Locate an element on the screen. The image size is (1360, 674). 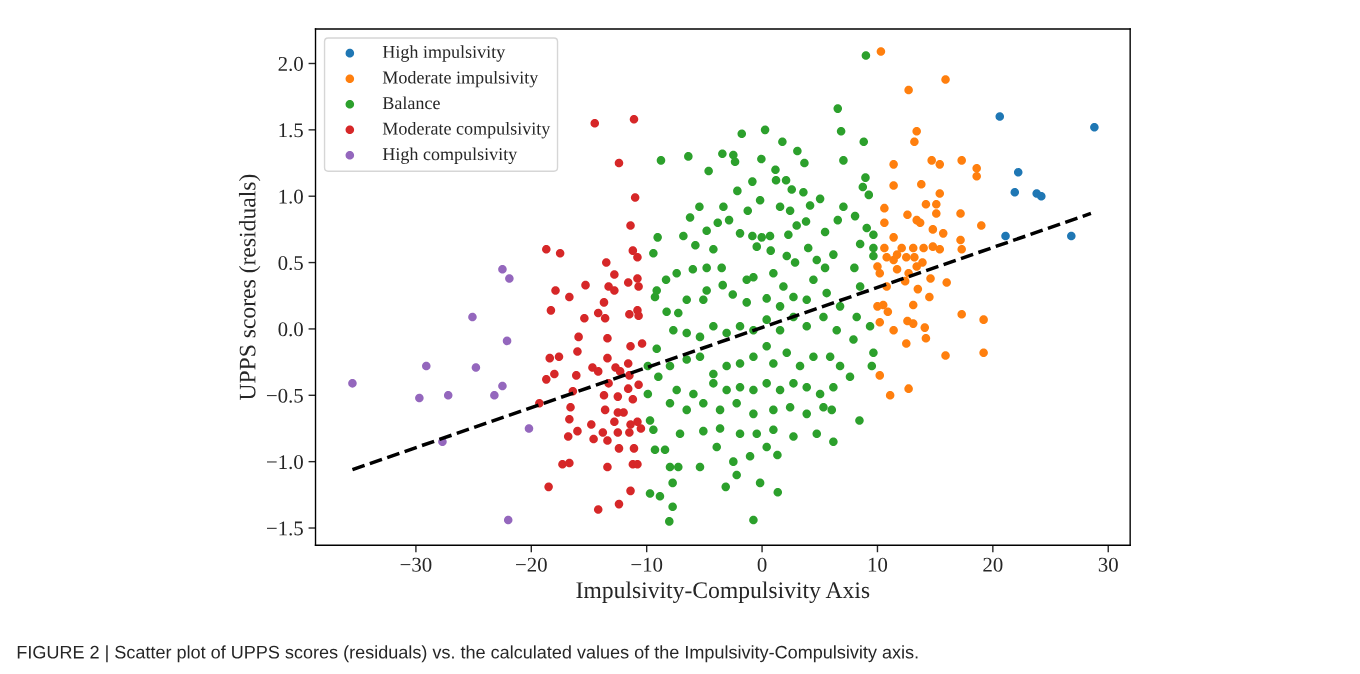
x-tick-label: 10 is located at coordinates (878, 564).